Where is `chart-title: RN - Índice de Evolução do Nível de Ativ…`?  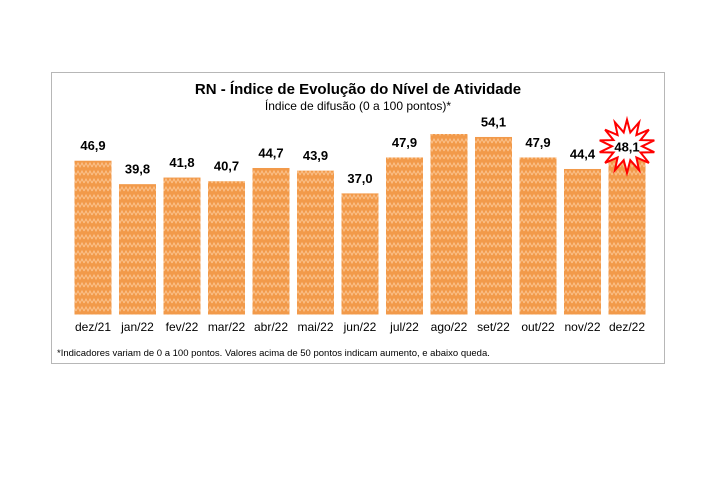
chart-title: RN - Índice de Evolução do Nível de Ativ… is located at coordinates (358, 89).